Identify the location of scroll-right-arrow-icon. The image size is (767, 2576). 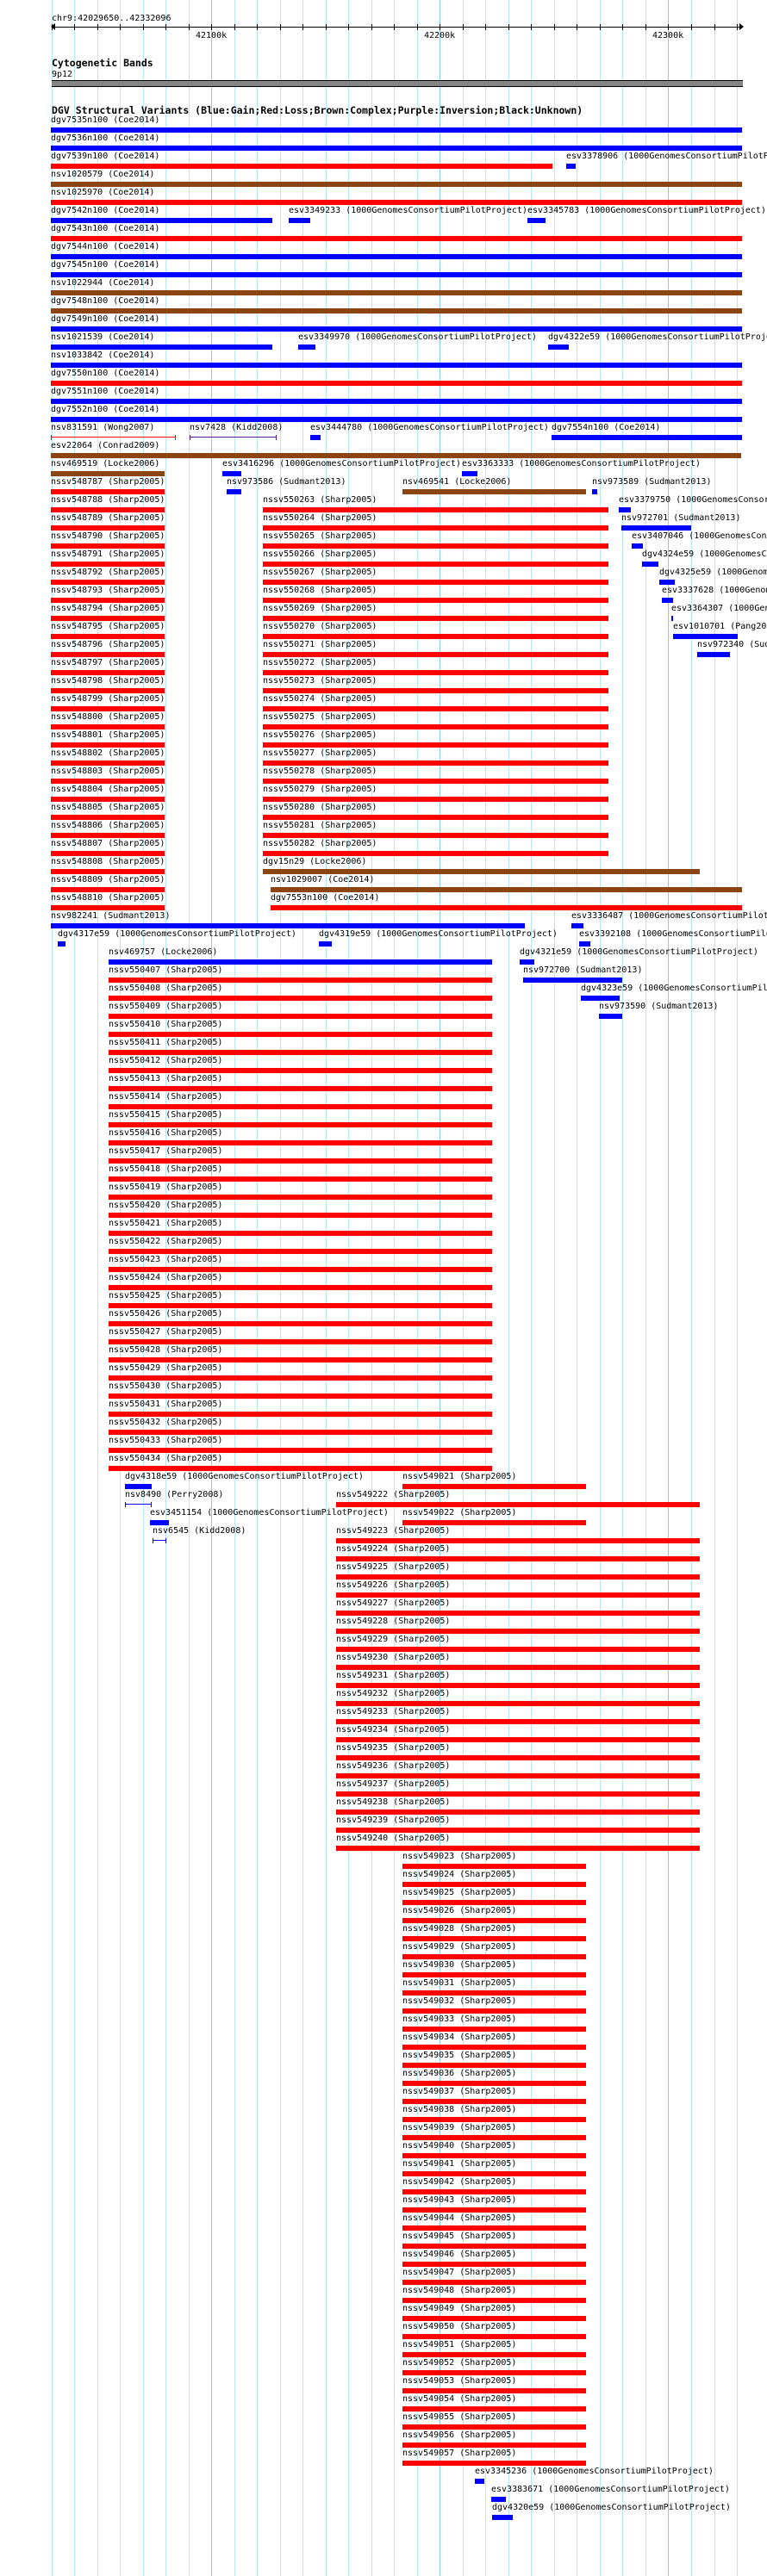
(742, 27).